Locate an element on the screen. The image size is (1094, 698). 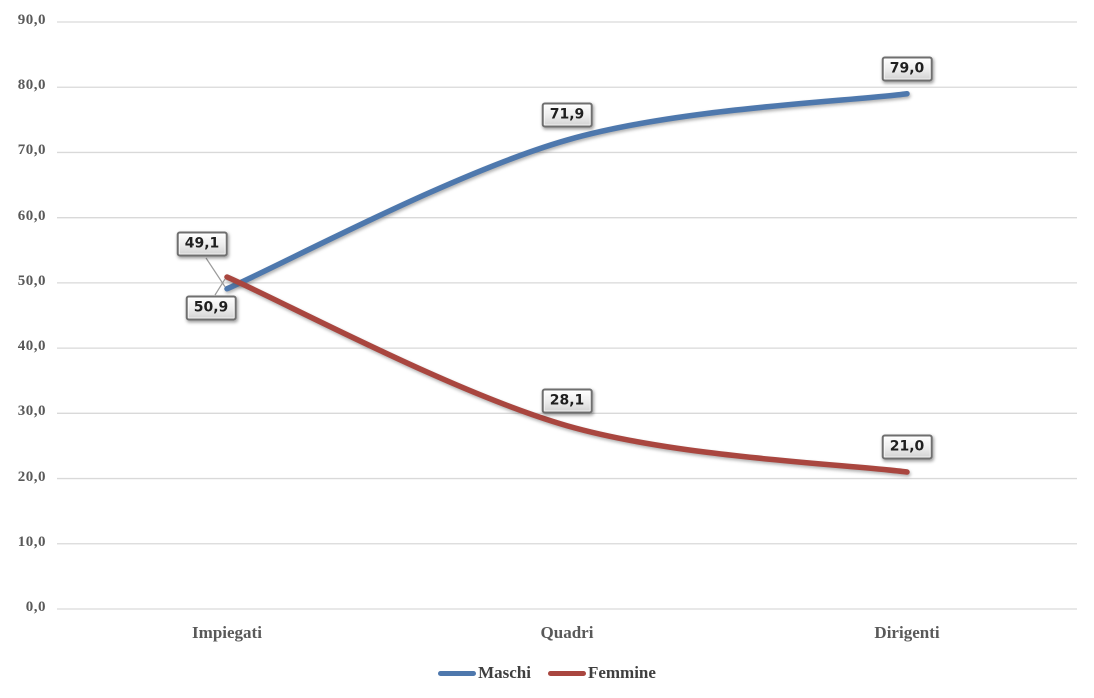
data-label-femmine-quadri: 28,1 is located at coordinates (567, 401).